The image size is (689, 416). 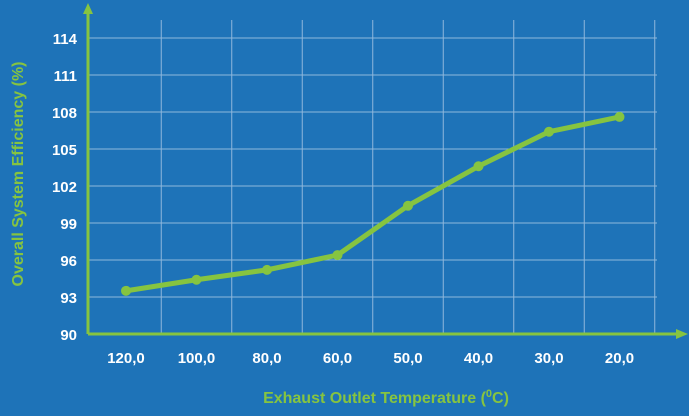 I want to click on y-tick-labels: 90 93 96 99 102 105 108 111 114, so click(x=65, y=187).